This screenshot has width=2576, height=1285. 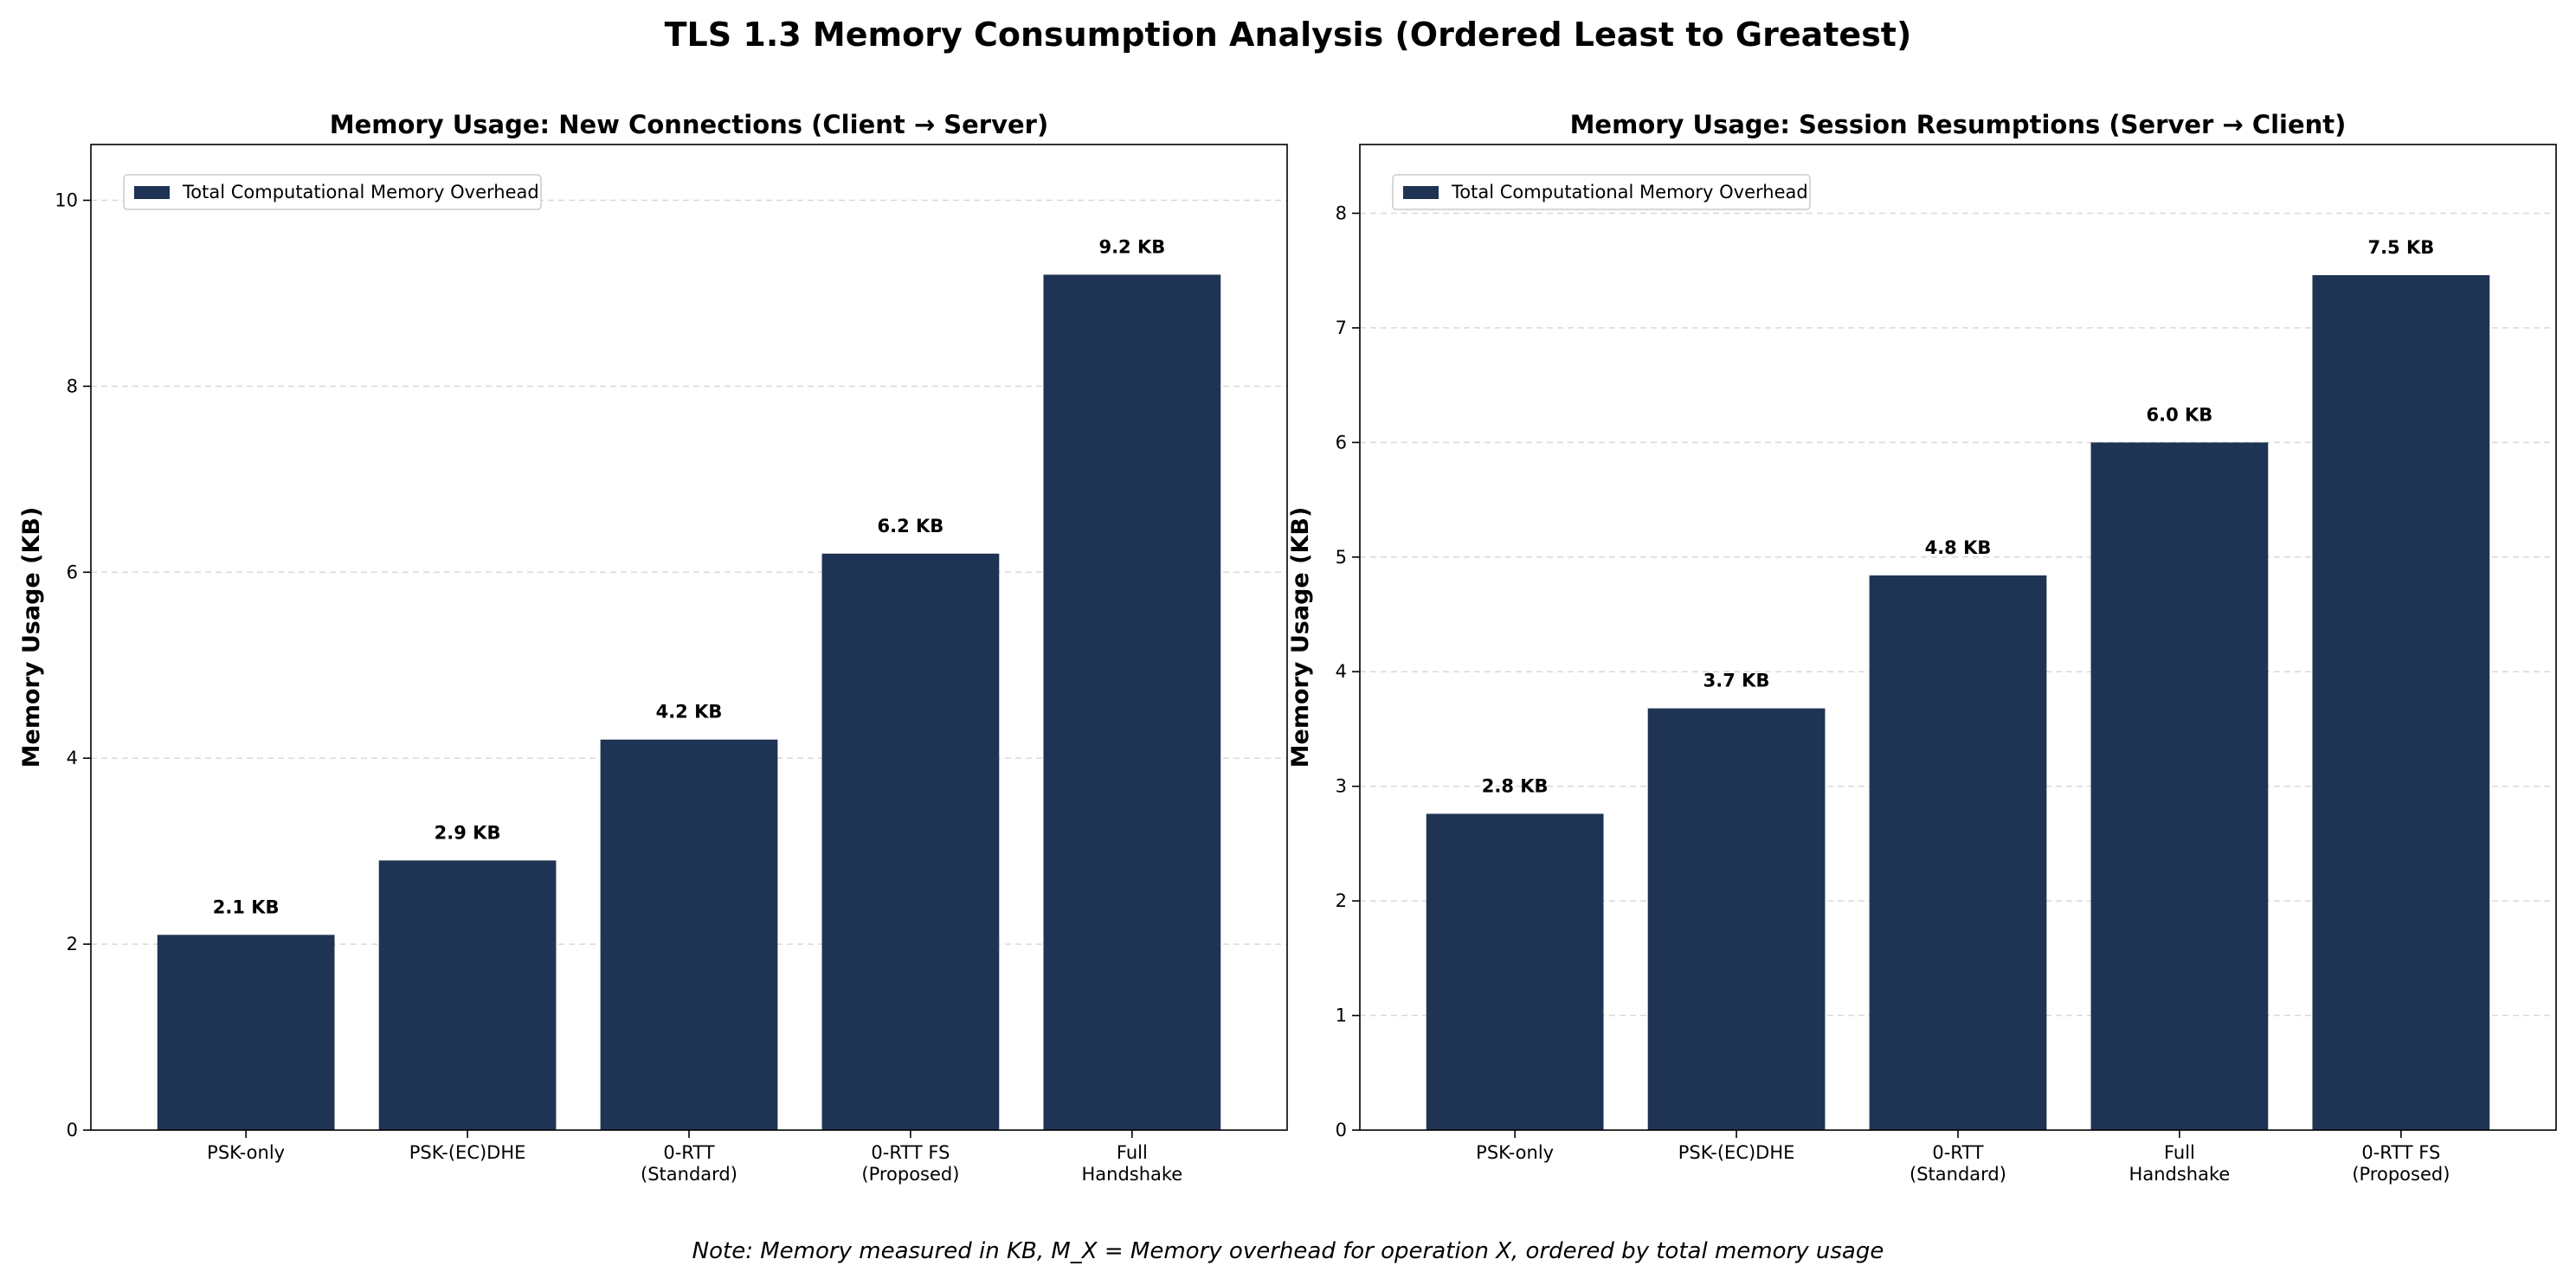 What do you see at coordinates (246, 906) in the screenshot?
I see `data-label: 2.1 KB` at bounding box center [246, 906].